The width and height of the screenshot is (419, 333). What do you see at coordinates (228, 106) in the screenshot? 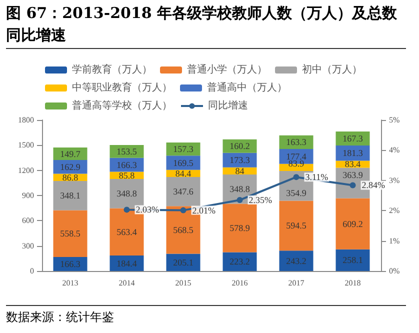
I see `legend-label: 同比增速` at bounding box center [228, 106].